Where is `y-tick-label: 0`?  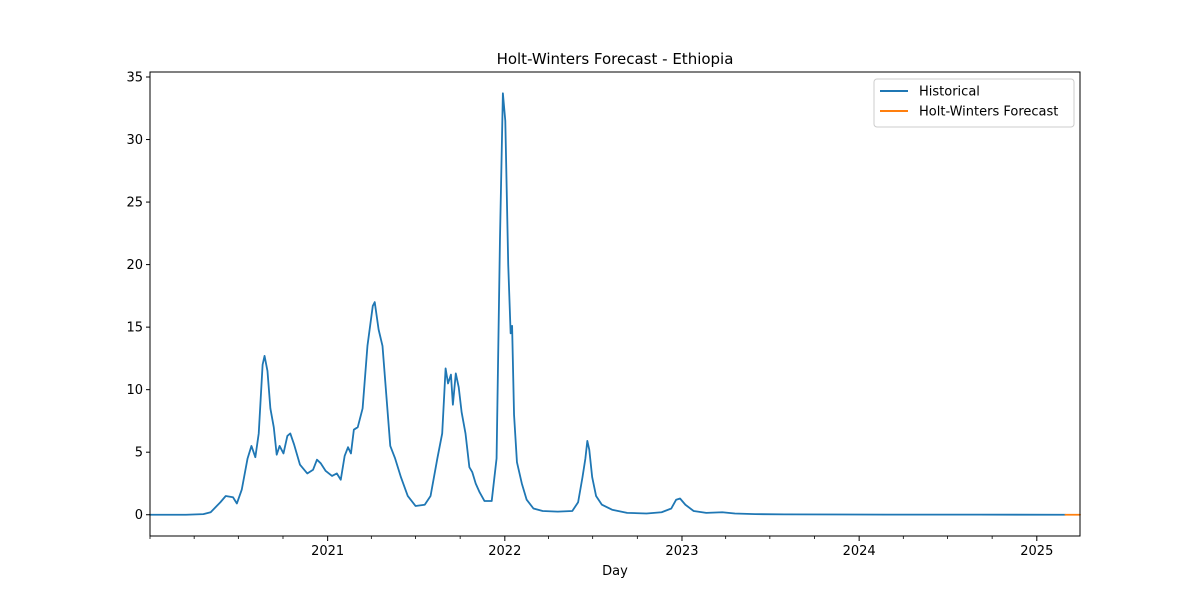 y-tick-label: 0 is located at coordinates (139, 515).